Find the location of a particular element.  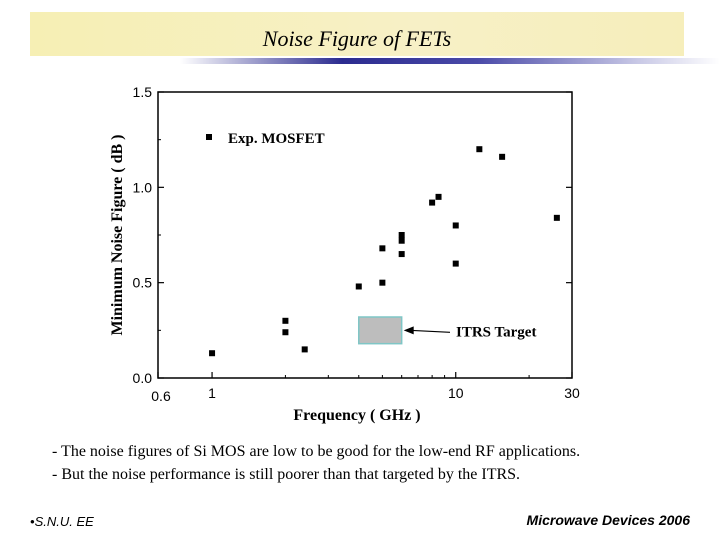

x-tick-label: 30 is located at coordinates (572, 393).